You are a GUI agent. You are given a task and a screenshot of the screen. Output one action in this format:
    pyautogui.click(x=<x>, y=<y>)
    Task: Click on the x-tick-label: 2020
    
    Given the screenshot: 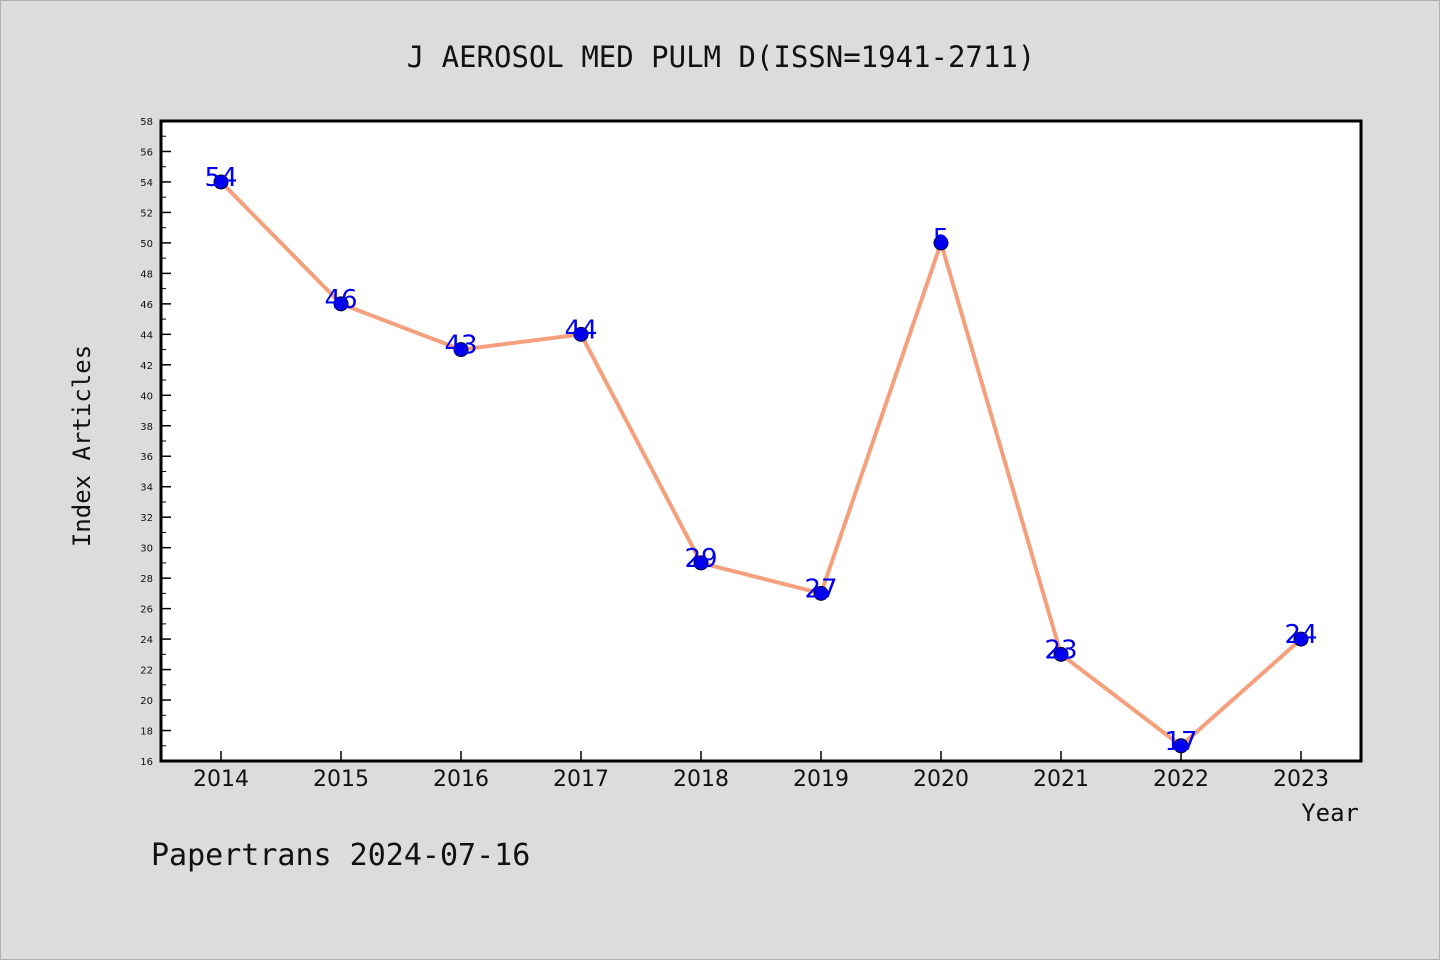 What is the action you would take?
    pyautogui.click(x=941, y=779)
    